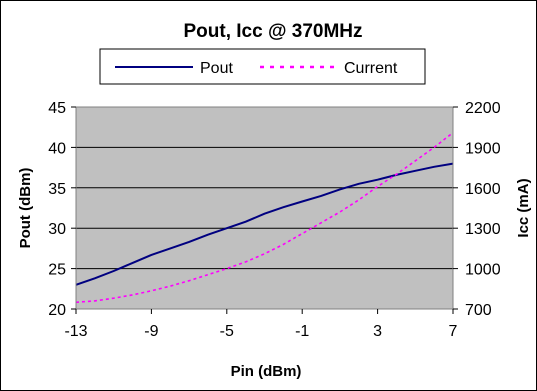  What do you see at coordinates (57, 108) in the screenshot?
I see `y-left-tick-label: 45` at bounding box center [57, 108].